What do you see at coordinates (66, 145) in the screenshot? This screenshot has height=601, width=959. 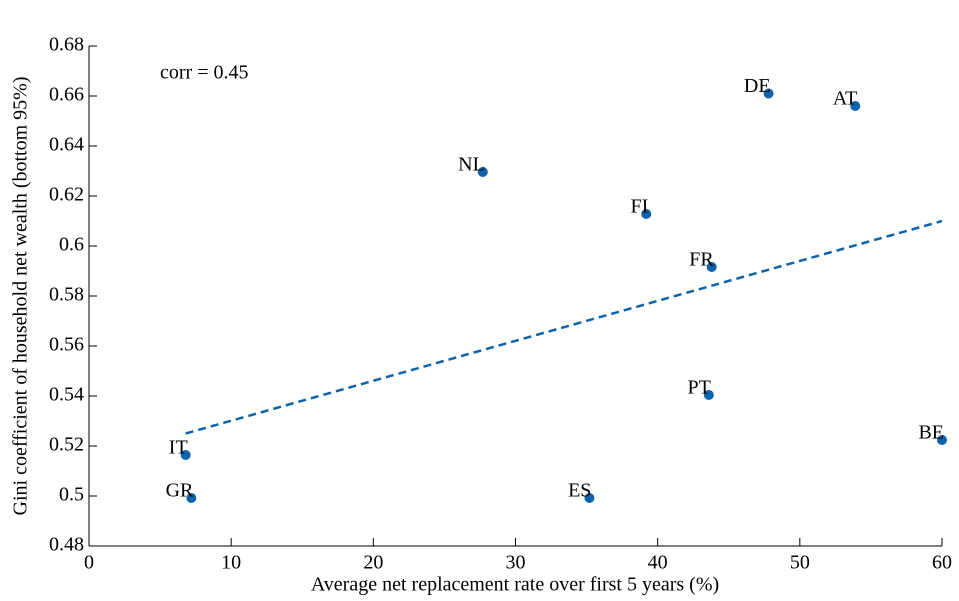 I see `y-tick-label: 0.64` at bounding box center [66, 145].